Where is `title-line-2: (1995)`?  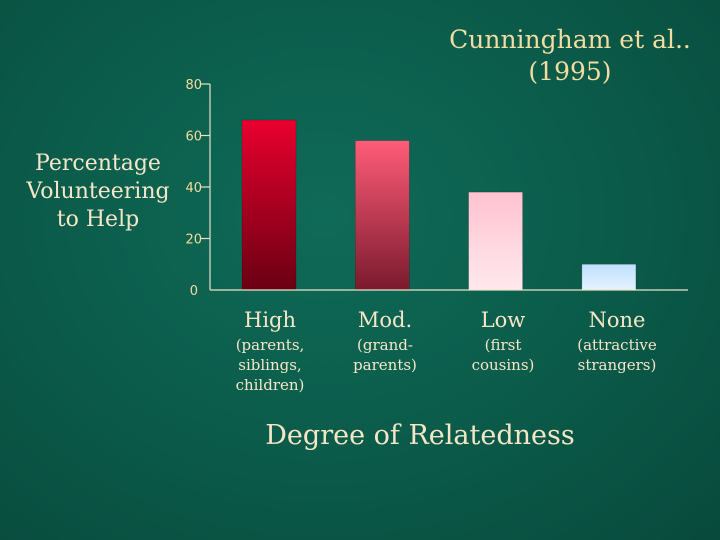 title-line-2: (1995) is located at coordinates (570, 71).